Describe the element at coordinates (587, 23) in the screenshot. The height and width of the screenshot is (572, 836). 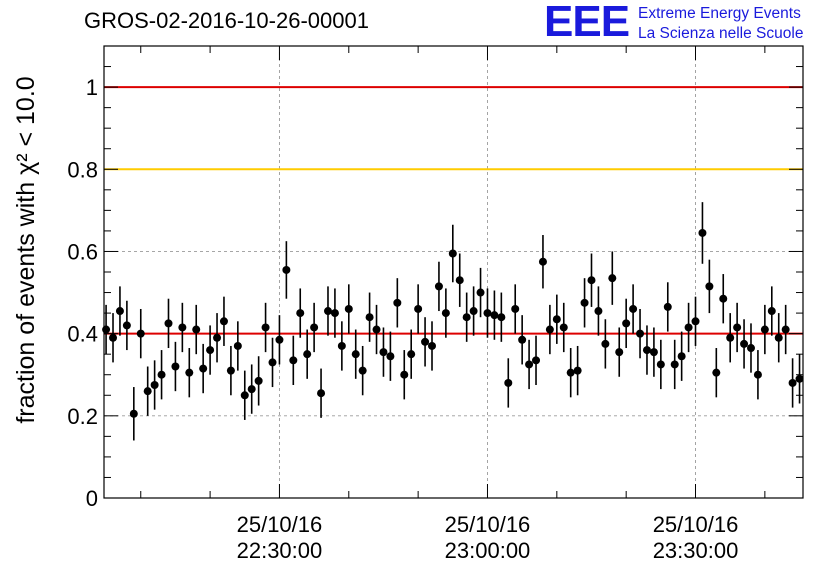
I see `eee-logo-letters: EEE` at that location.